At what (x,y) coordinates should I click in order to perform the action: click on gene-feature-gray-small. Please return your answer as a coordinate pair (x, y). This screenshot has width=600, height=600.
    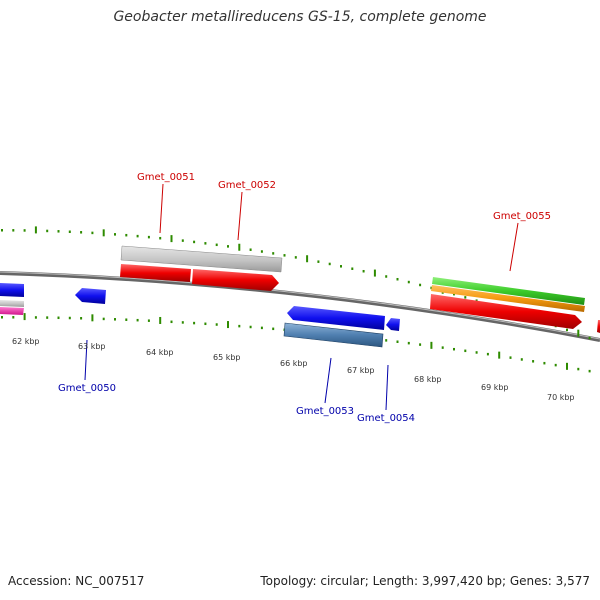
    Looking at the image, I should click on (12, 303).